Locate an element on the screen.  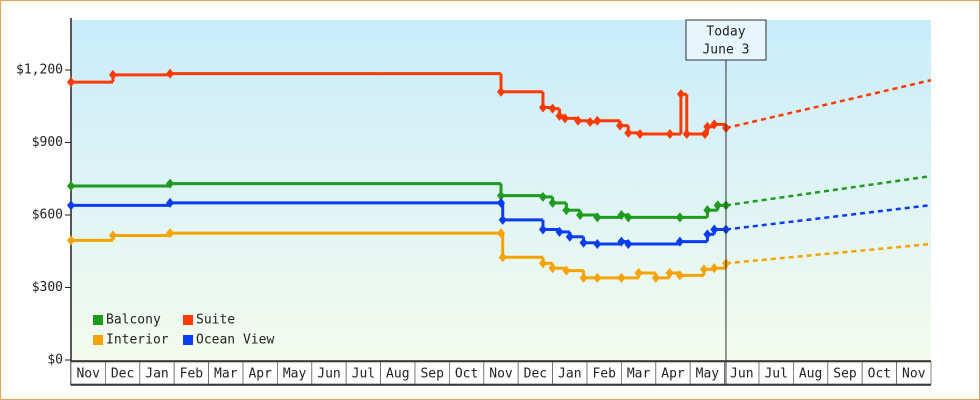
legend-label: Balcony is located at coordinates (133, 320).